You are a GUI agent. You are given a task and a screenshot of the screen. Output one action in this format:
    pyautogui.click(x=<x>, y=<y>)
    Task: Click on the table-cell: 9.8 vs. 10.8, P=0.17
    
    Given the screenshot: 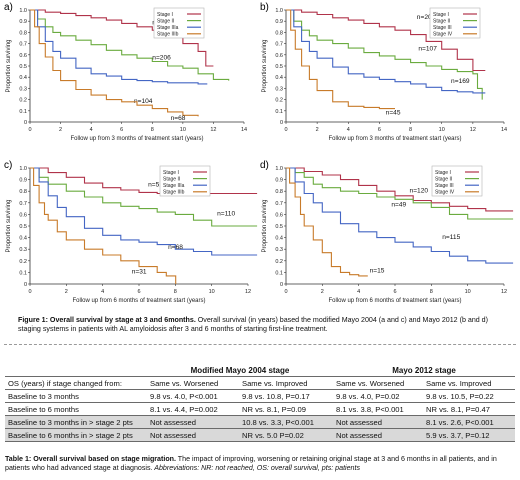 What is the action you would take?
    pyautogui.click(x=286, y=396)
    